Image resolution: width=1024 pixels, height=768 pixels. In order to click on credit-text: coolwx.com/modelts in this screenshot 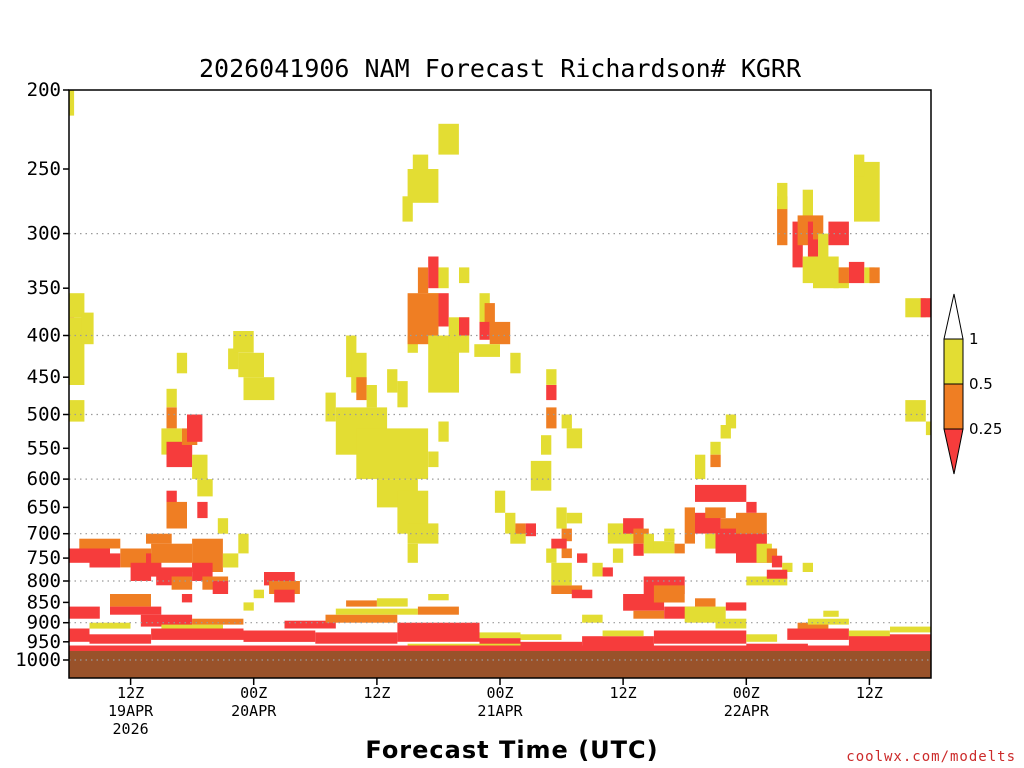, I will do `click(931, 757)`.